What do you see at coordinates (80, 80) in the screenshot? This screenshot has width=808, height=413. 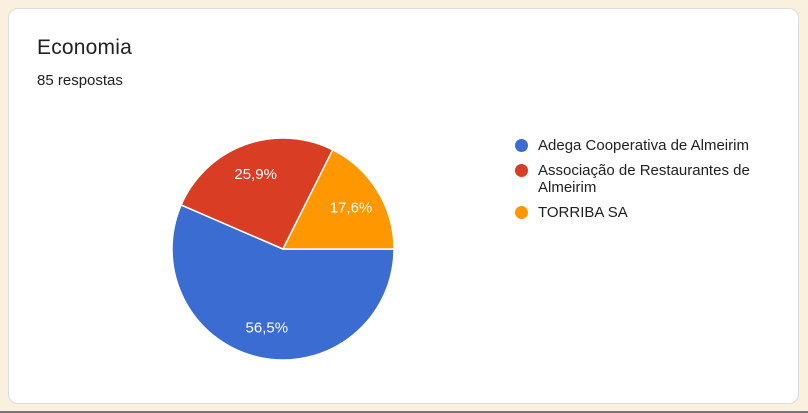 I see `response-count: 85 respostas` at bounding box center [80, 80].